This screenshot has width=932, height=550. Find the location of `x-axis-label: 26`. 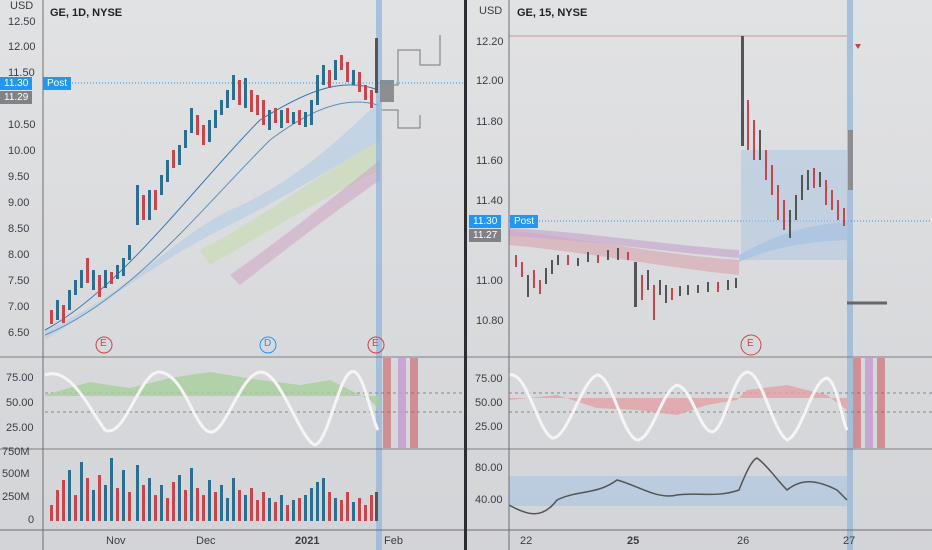

x-axis-label: 26 is located at coordinates (743, 541).